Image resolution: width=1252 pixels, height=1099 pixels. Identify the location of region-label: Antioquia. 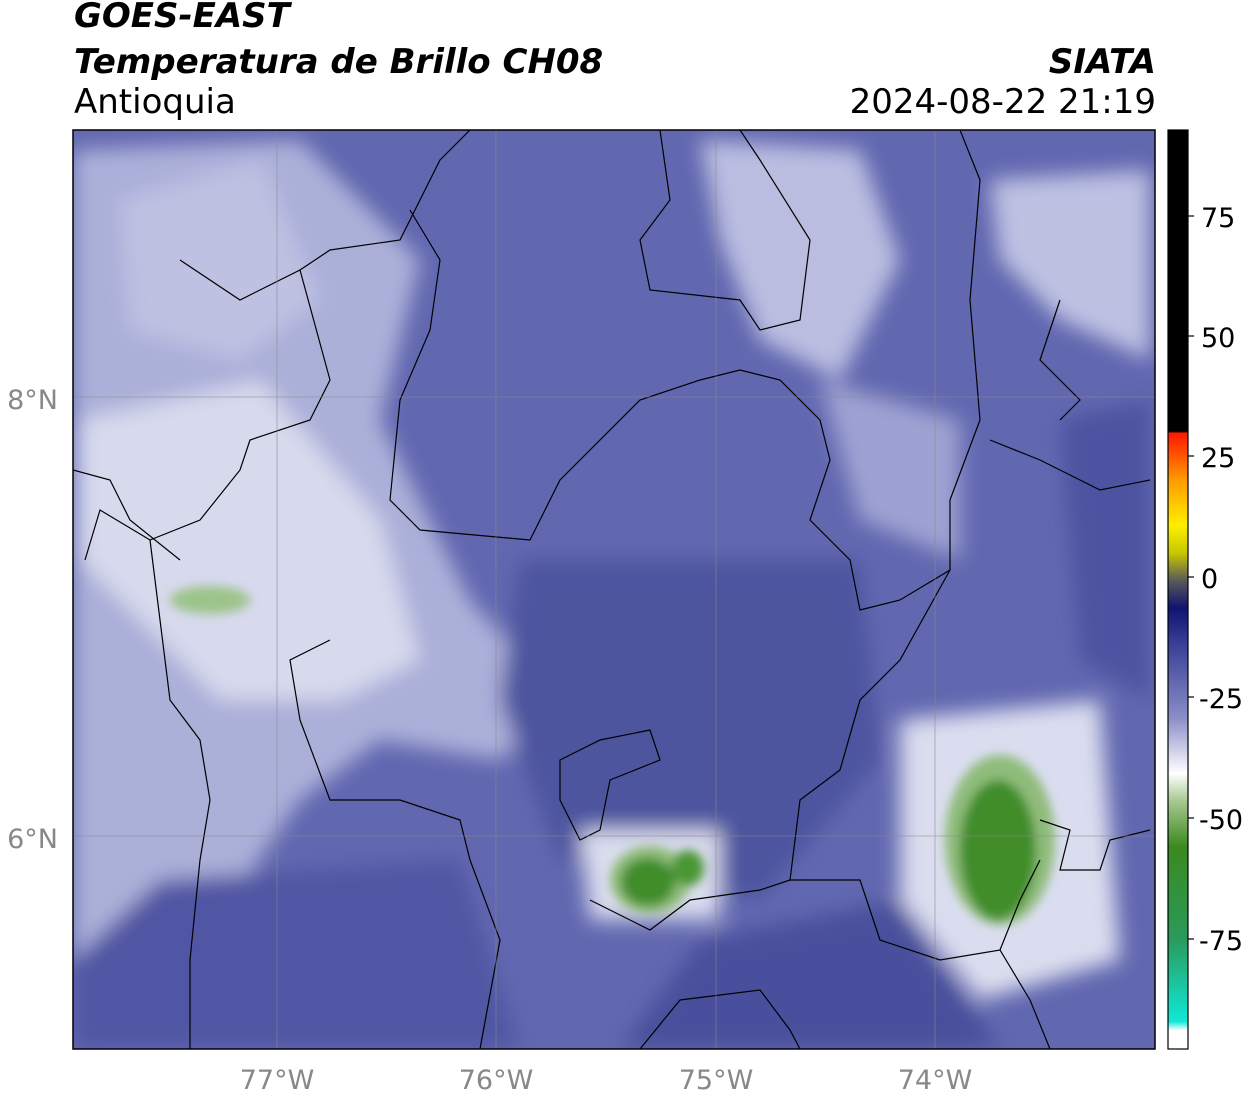
(155, 102).